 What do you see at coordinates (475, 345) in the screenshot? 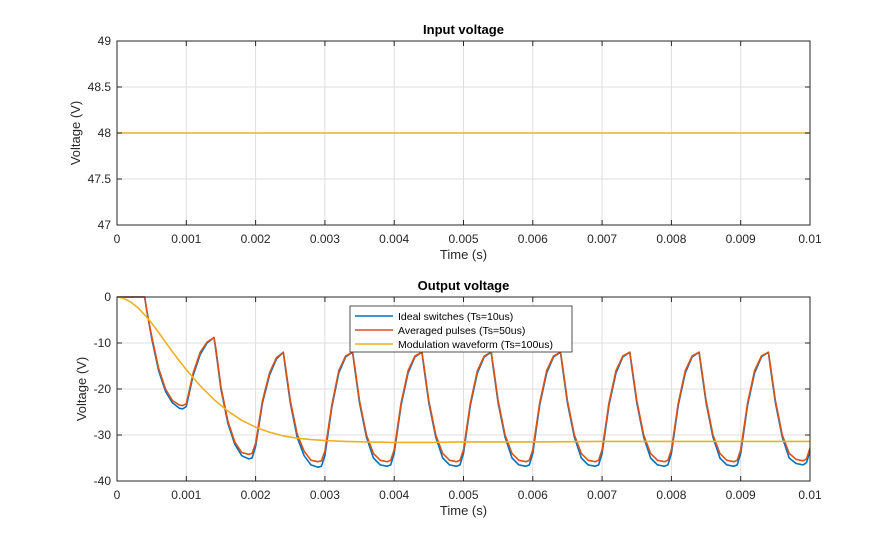
I see `legend-label-modulation: Modulation waveform (Ts=100us)` at bounding box center [475, 345].